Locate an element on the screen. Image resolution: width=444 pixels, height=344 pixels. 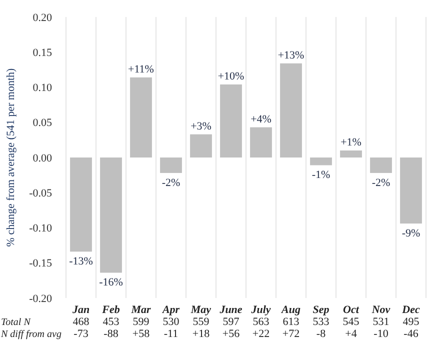
x-tick-label: Sep is located at coordinates (321, 310).